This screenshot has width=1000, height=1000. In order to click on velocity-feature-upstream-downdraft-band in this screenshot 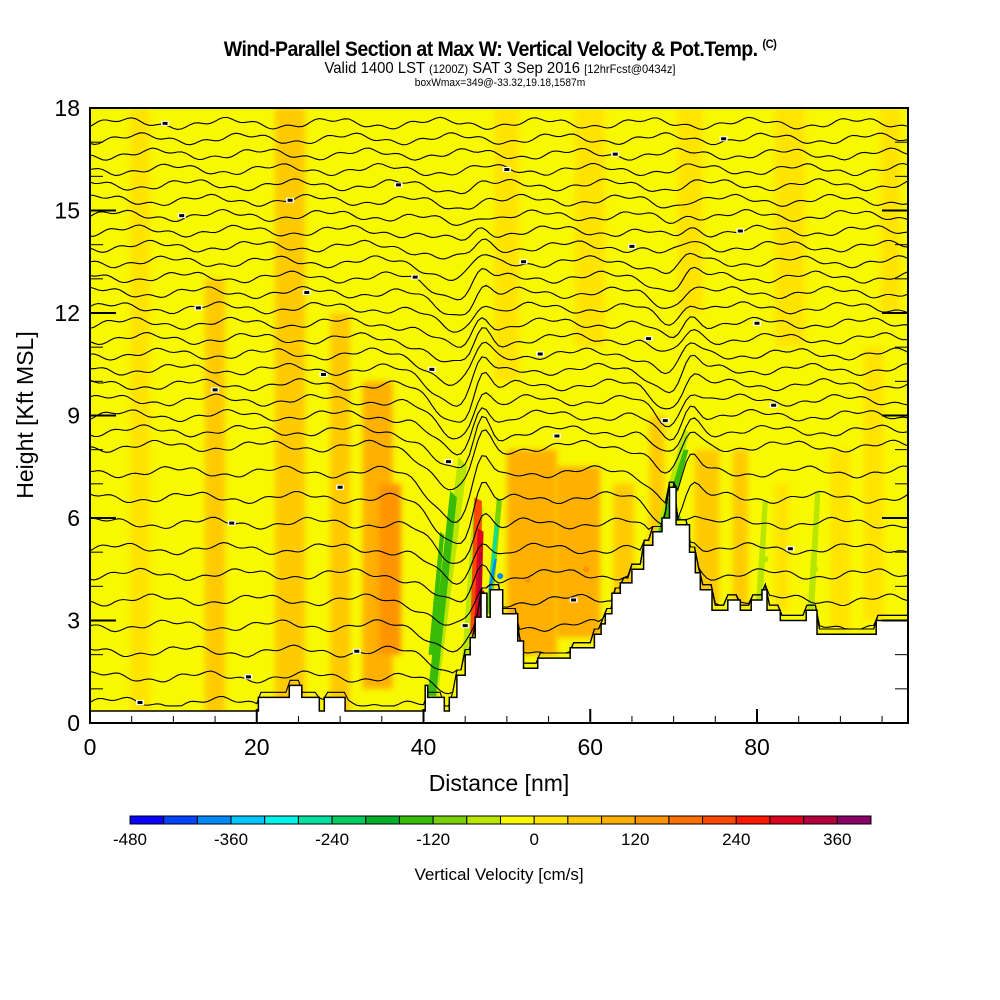, I will do `click(436, 603)`.